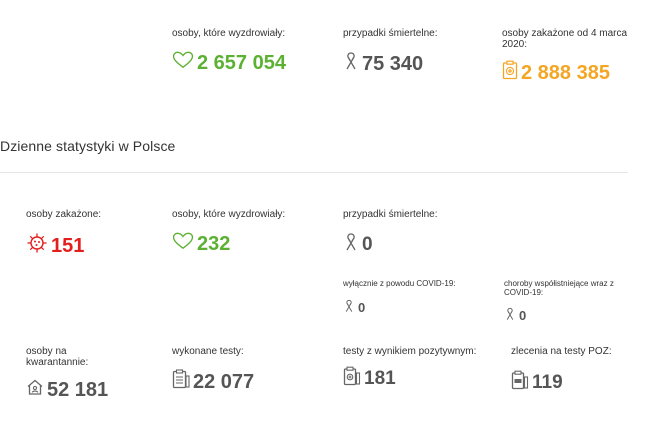 The height and width of the screenshot is (444, 650). I want to click on total-infected-value-row: 2 888 385, so click(572, 72).